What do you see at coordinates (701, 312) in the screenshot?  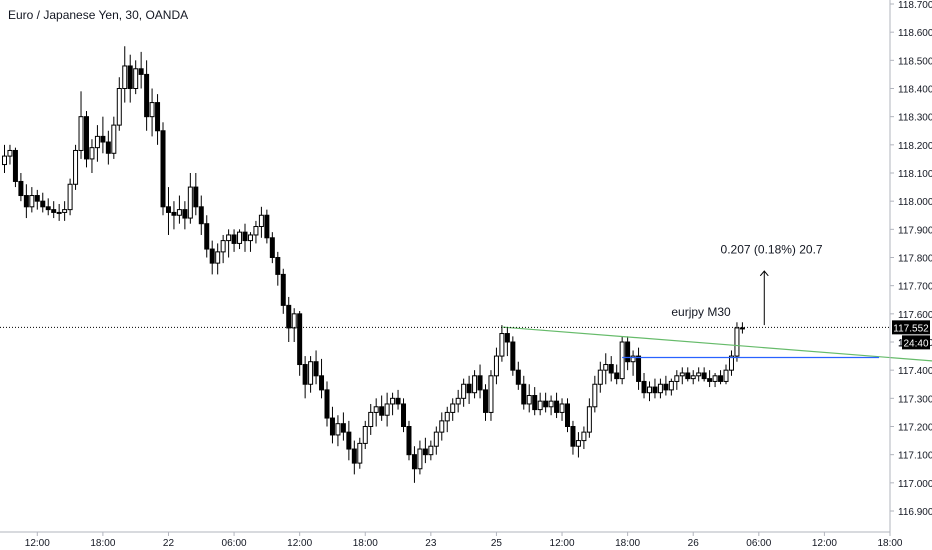 I see `annotation-label: eurjpy M30` at bounding box center [701, 312].